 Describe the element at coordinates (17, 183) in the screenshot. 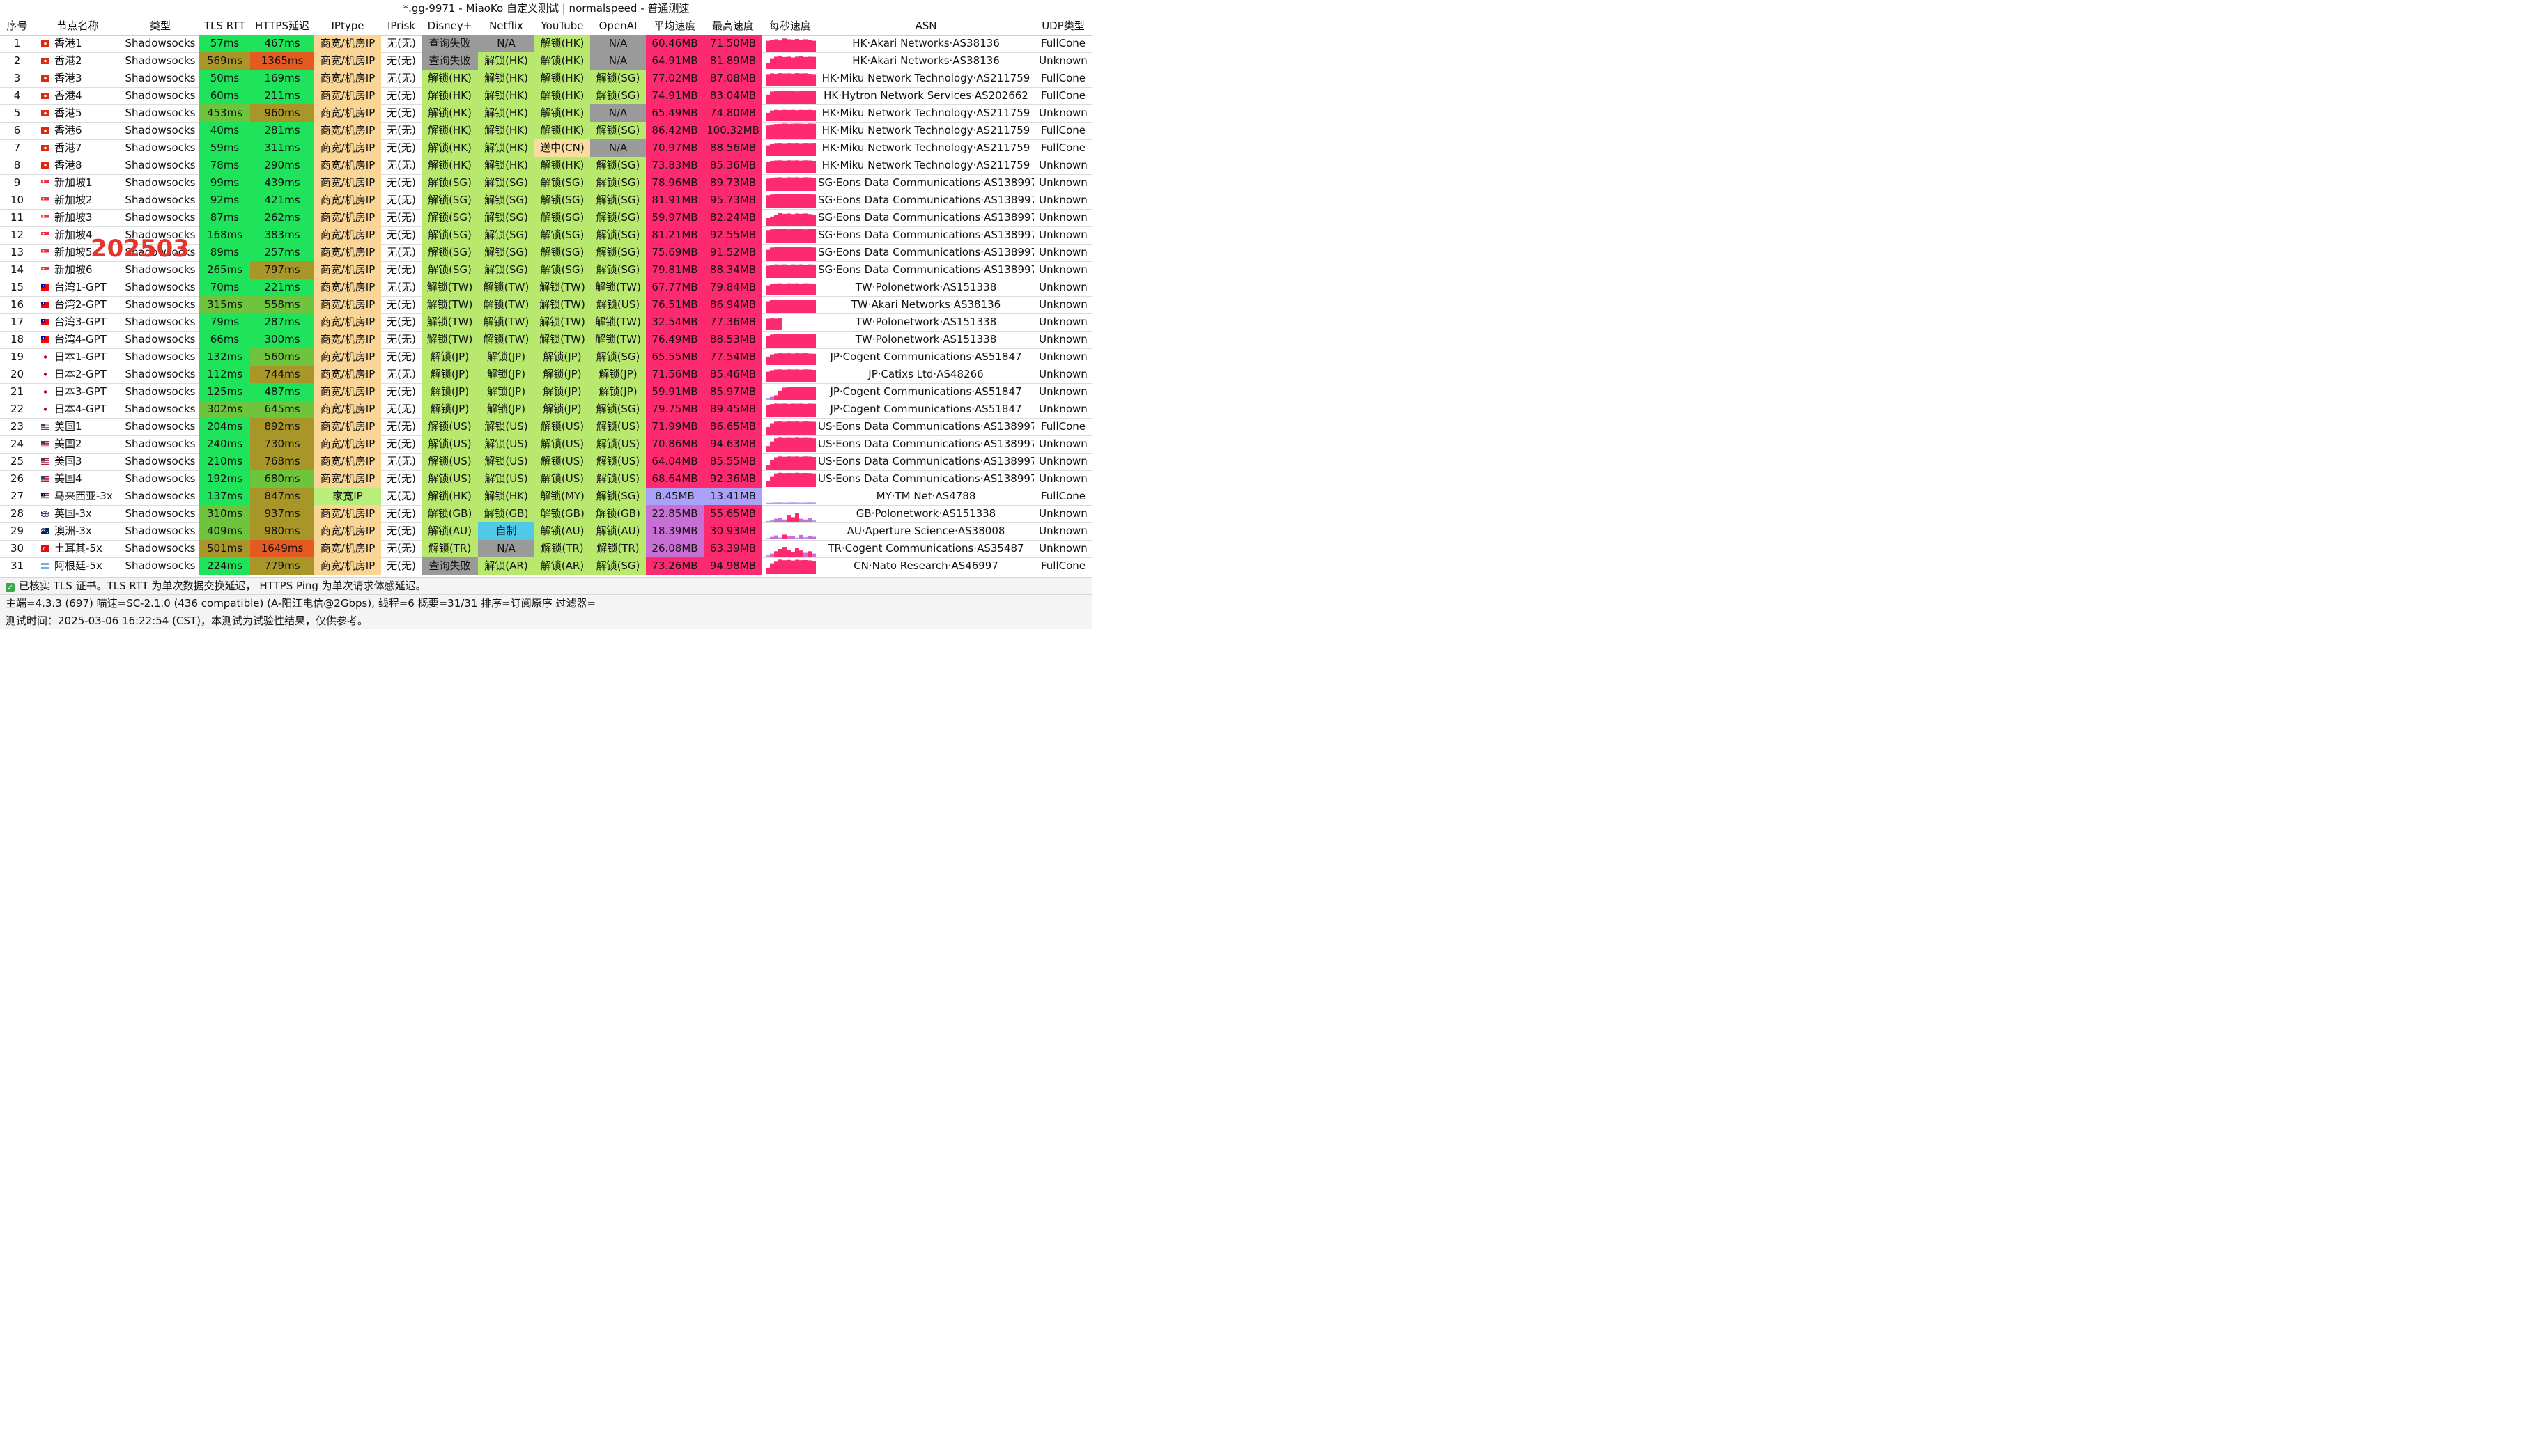

I see `row-index: 9` at that location.